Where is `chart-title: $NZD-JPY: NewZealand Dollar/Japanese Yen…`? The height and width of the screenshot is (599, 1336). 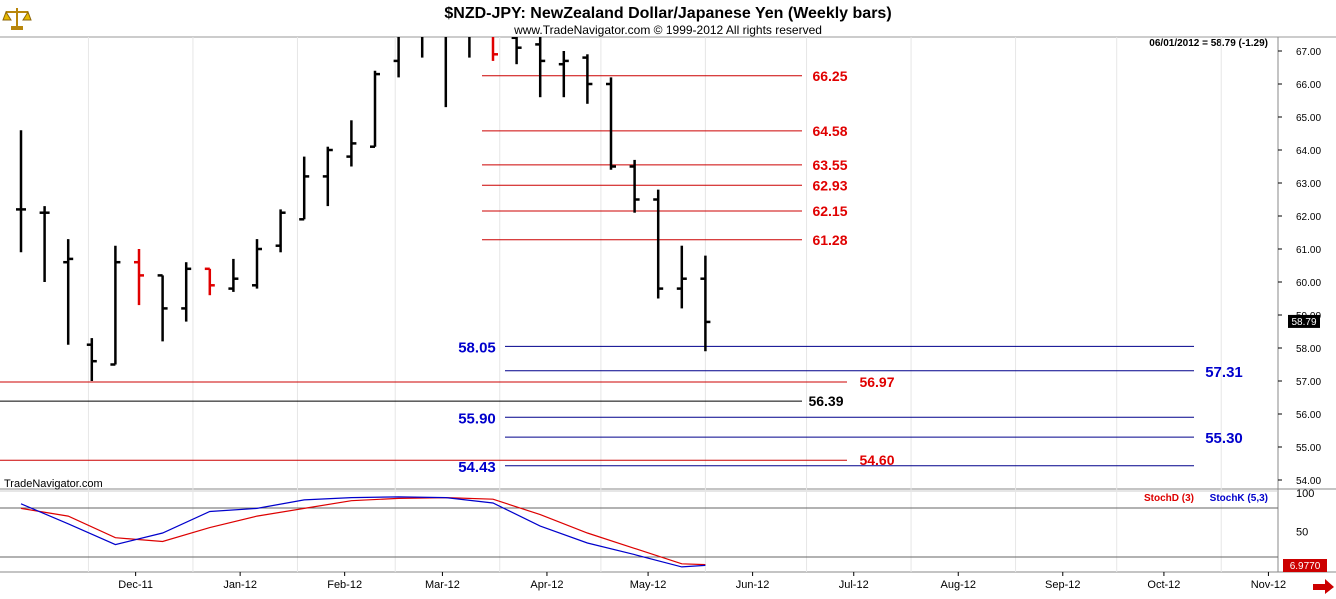 chart-title: $NZD-JPY: NewZealand Dollar/Japanese Yen… is located at coordinates (667, 13).